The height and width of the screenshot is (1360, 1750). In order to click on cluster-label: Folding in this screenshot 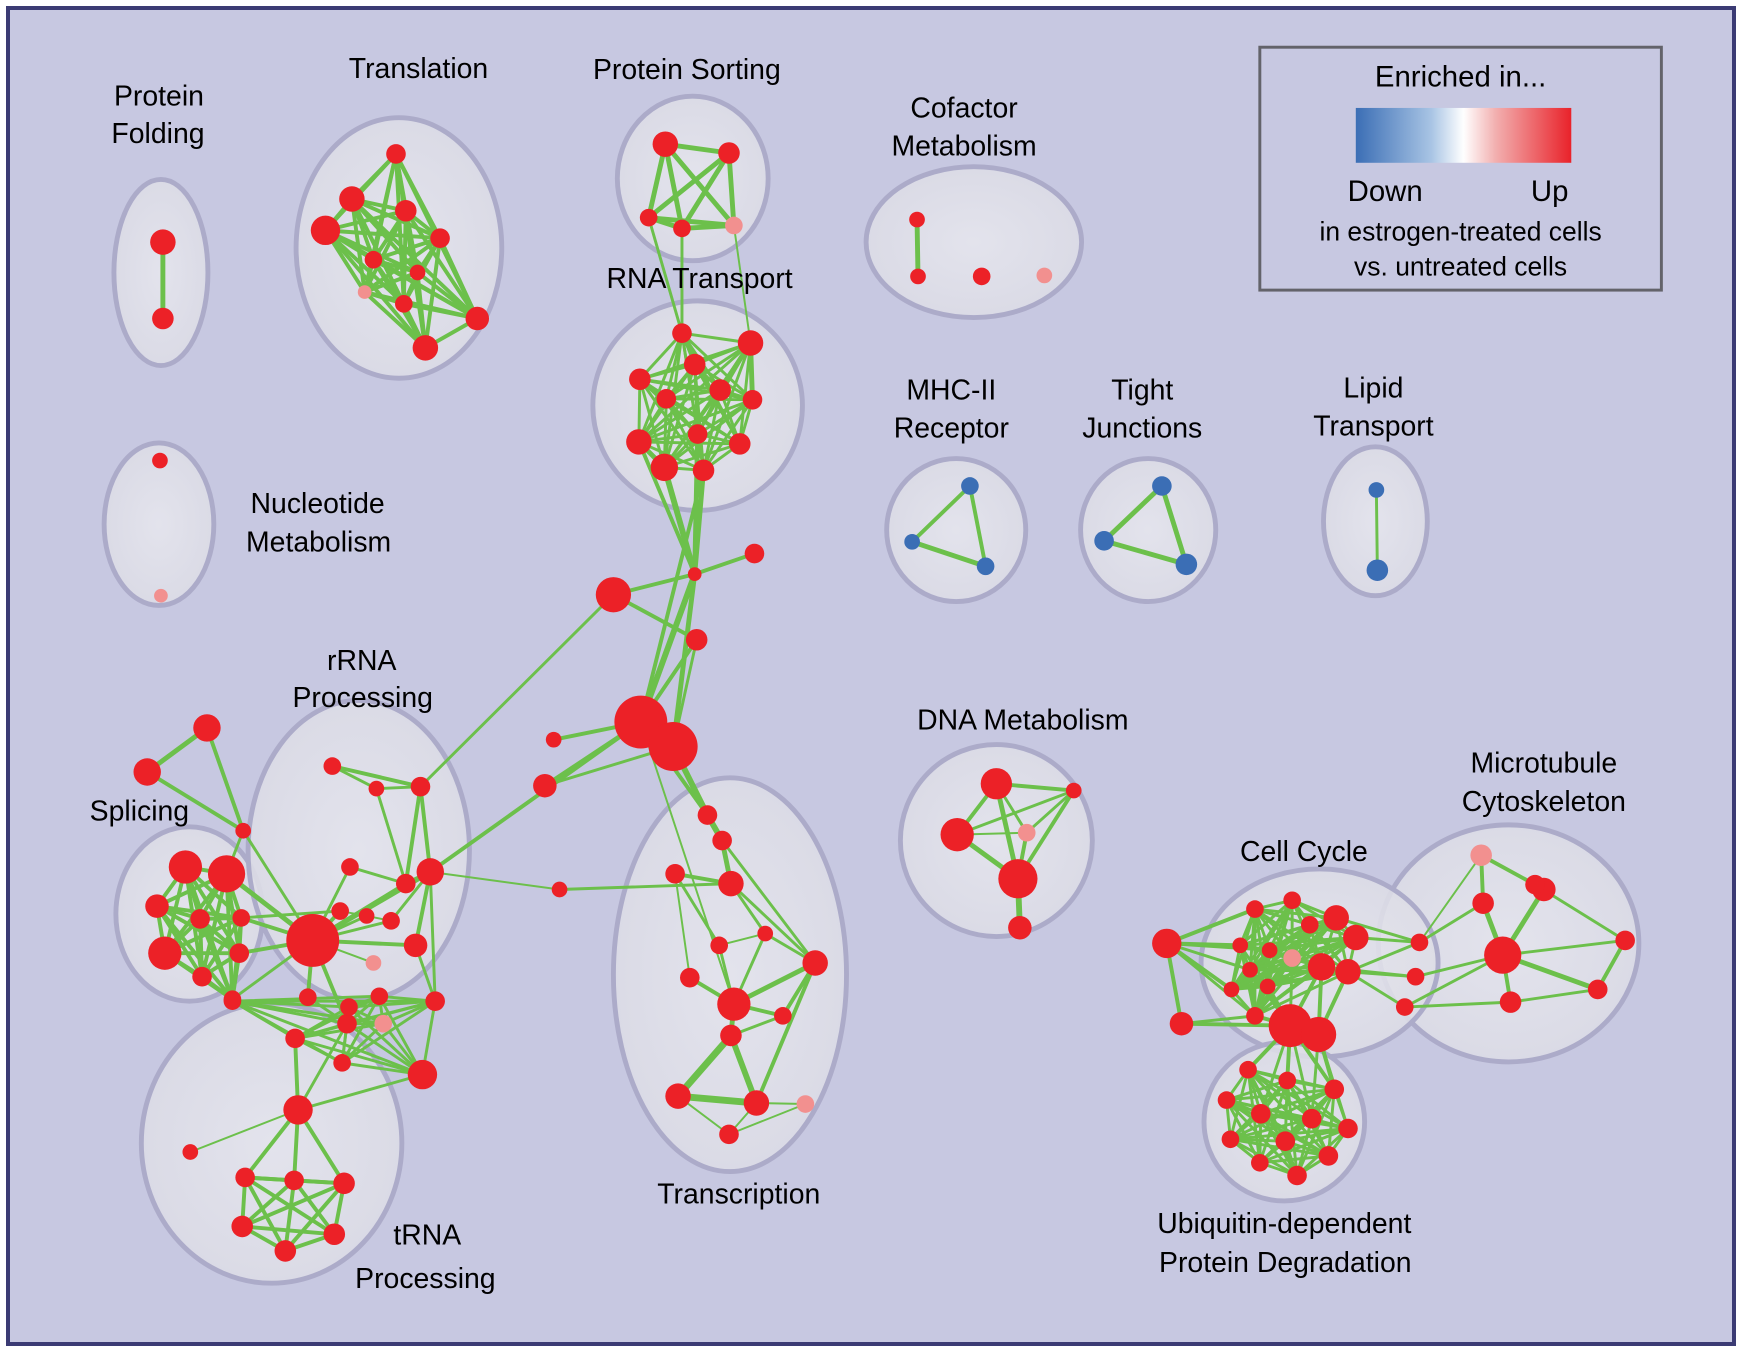, I will do `click(157, 134)`.